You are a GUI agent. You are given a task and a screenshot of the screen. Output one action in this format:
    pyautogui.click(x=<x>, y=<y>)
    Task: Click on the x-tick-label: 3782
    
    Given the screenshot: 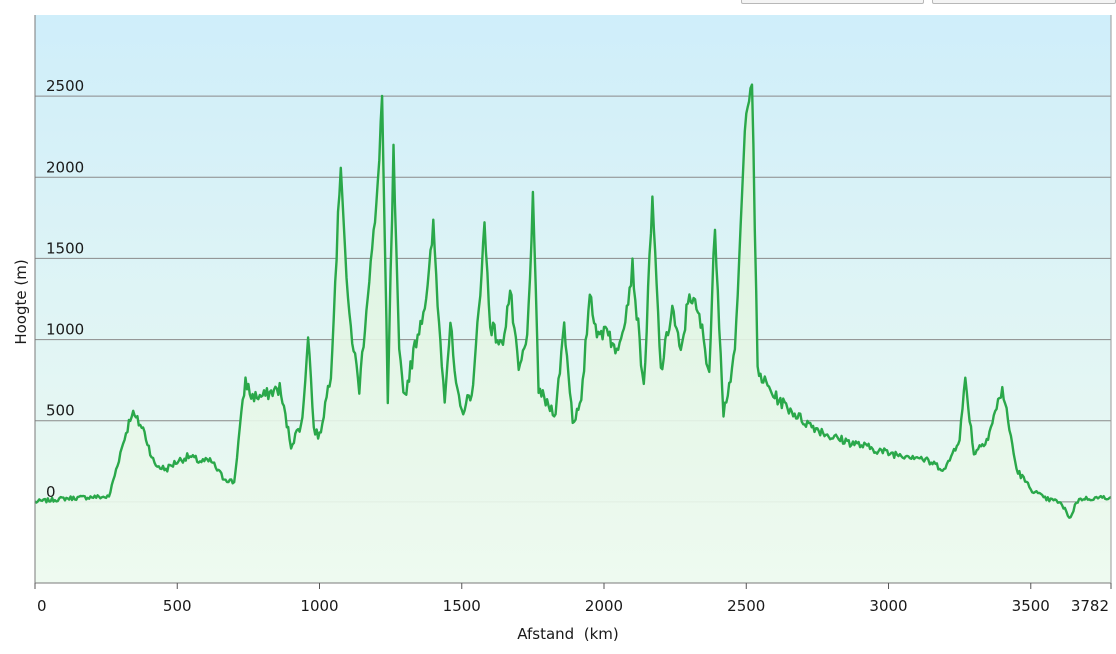 What is the action you would take?
    pyautogui.click(x=1090, y=606)
    